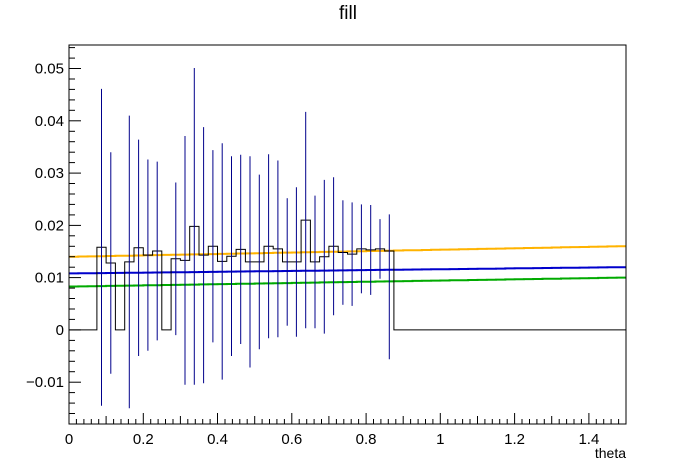 The height and width of the screenshot is (472, 696). What do you see at coordinates (440, 439) in the screenshot?
I see `x-tick-label: 1` at bounding box center [440, 439].